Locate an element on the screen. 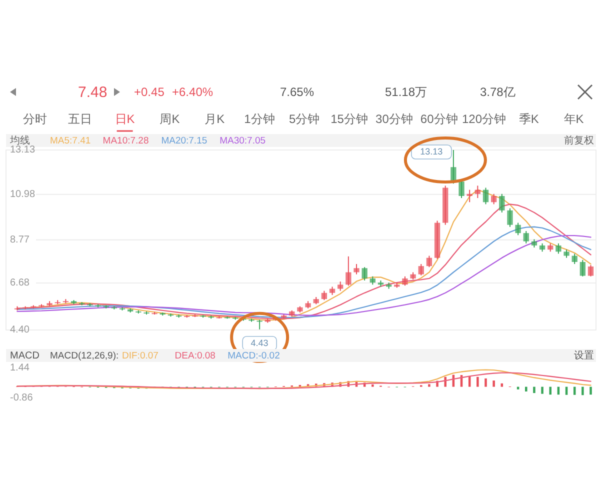  text: 日K is located at coordinates (124, 119).